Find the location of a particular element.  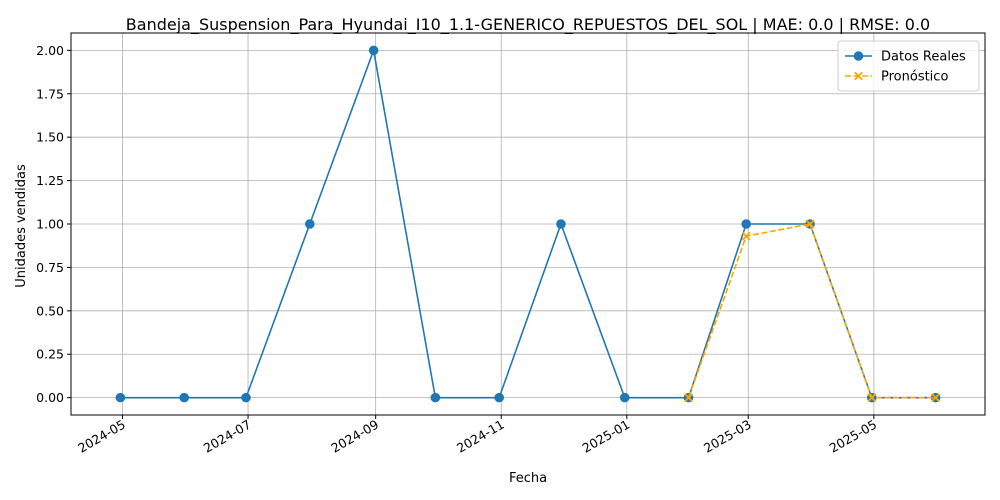

y-tick-label: 1.00 is located at coordinates (50, 224).